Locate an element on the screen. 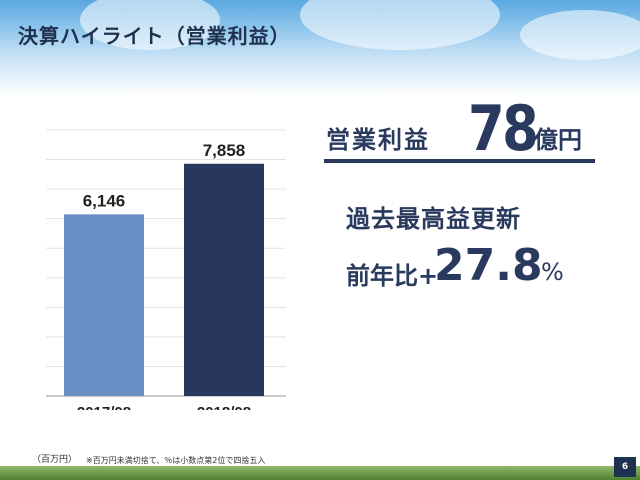  yoy-percent-sign: % is located at coordinates (552, 272).